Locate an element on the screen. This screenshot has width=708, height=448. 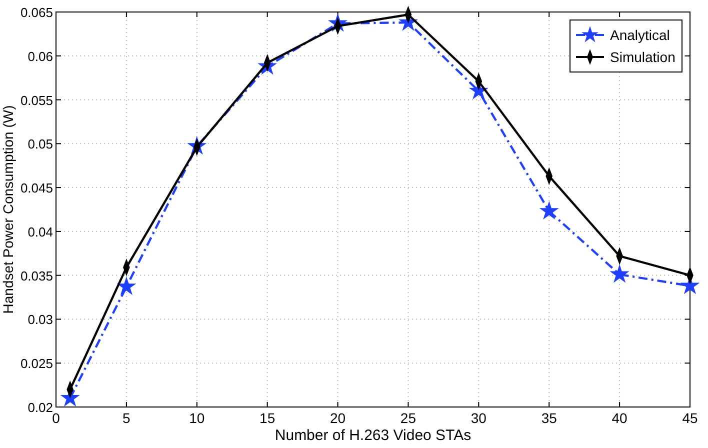
x-tick-label: 35 is located at coordinates (549, 418).